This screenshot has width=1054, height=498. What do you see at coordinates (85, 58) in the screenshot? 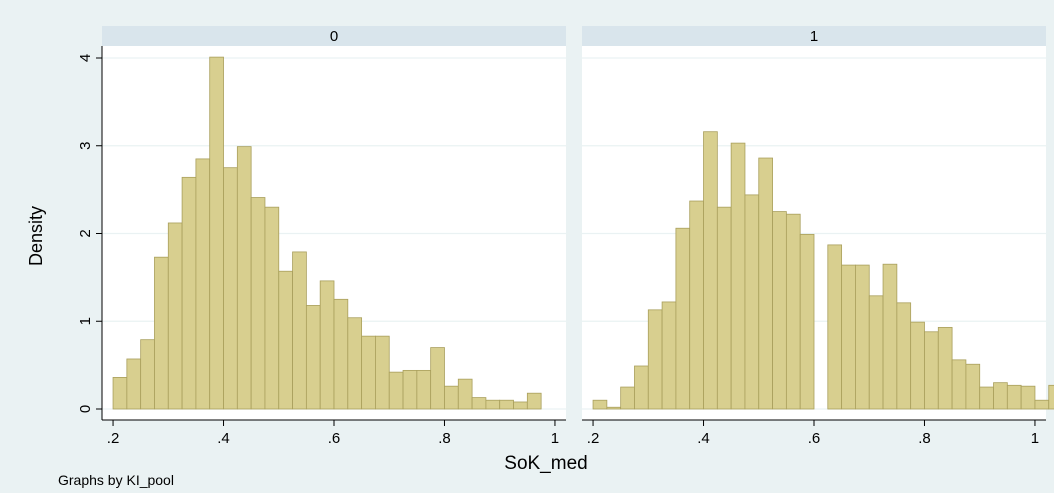
I see `y-tick-label: 4` at bounding box center [85, 58].